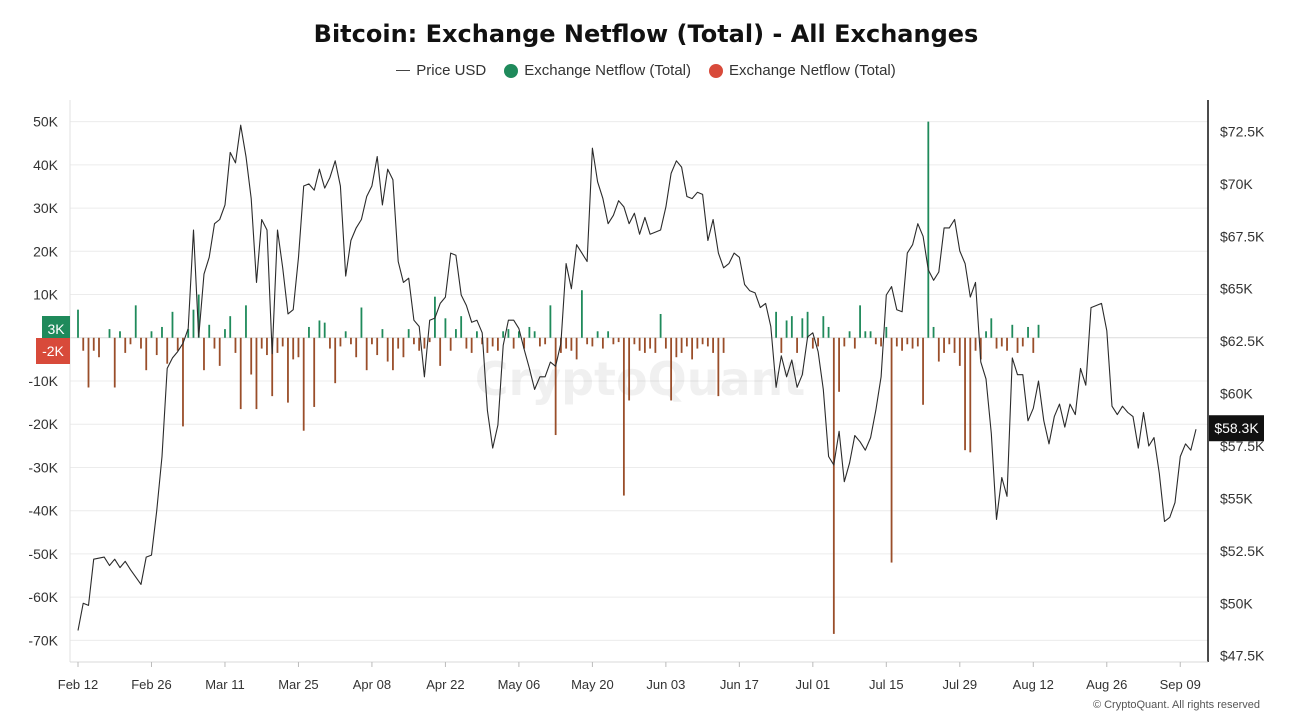  What do you see at coordinates (739, 684) in the screenshot?
I see `x-tick-label: Jun 17` at bounding box center [739, 684].